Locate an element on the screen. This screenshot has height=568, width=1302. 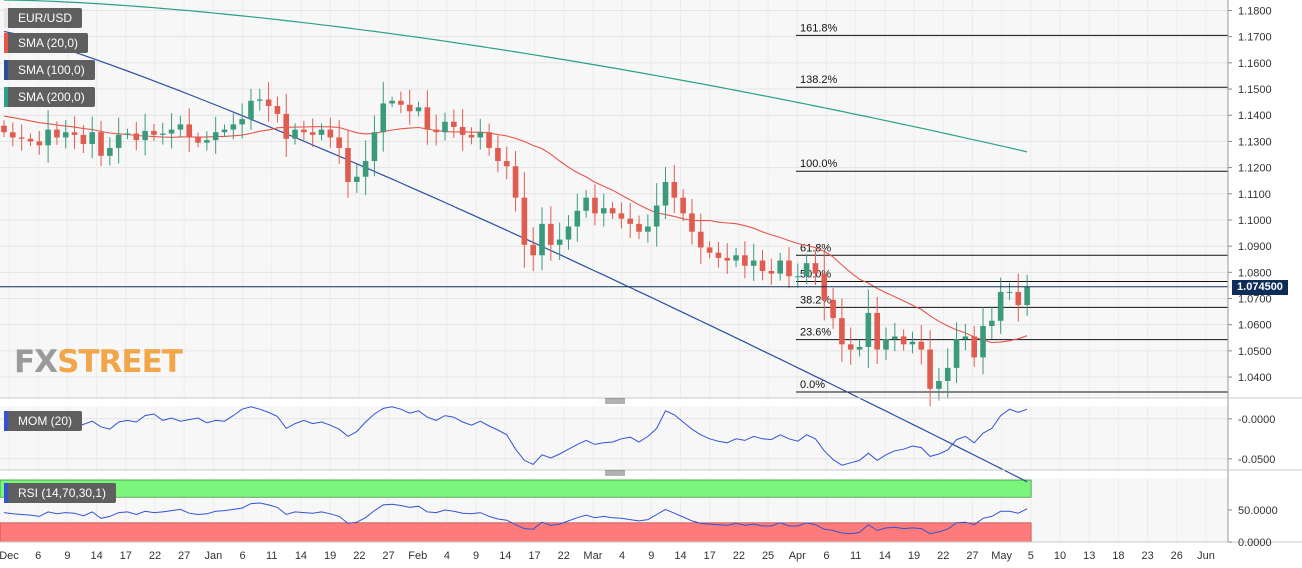
panel-resize-handles is located at coordinates (615, 437).